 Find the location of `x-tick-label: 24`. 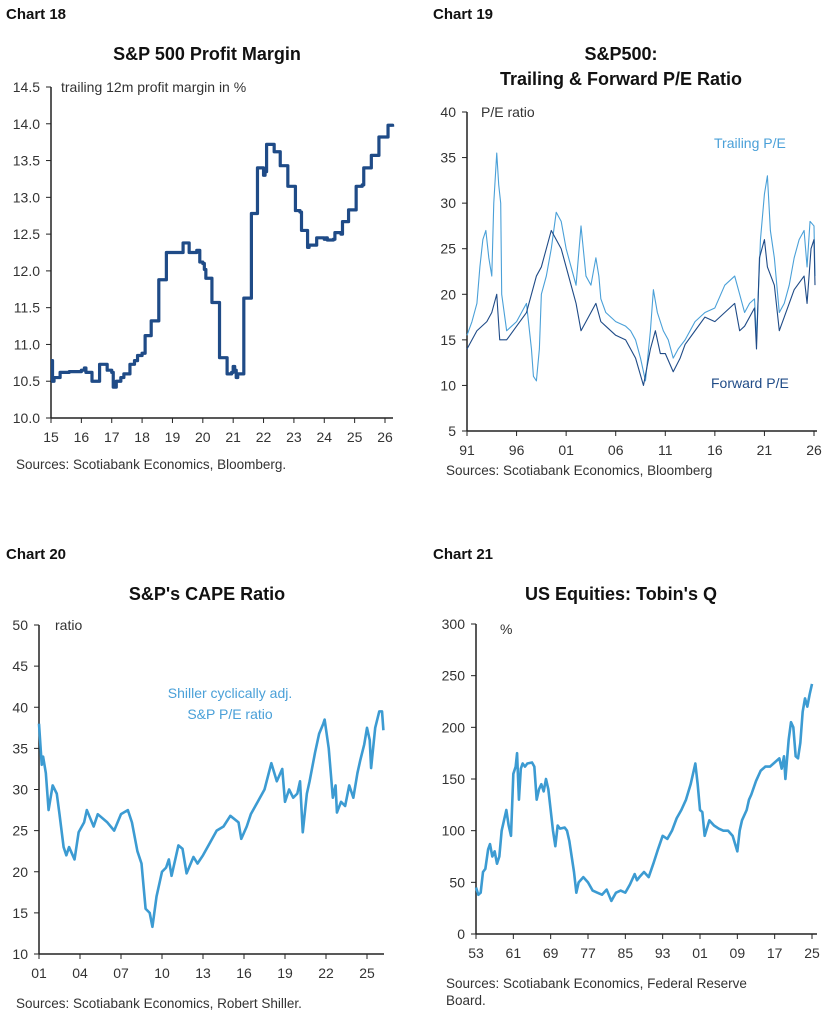

x-tick-label: 24 is located at coordinates (324, 437).